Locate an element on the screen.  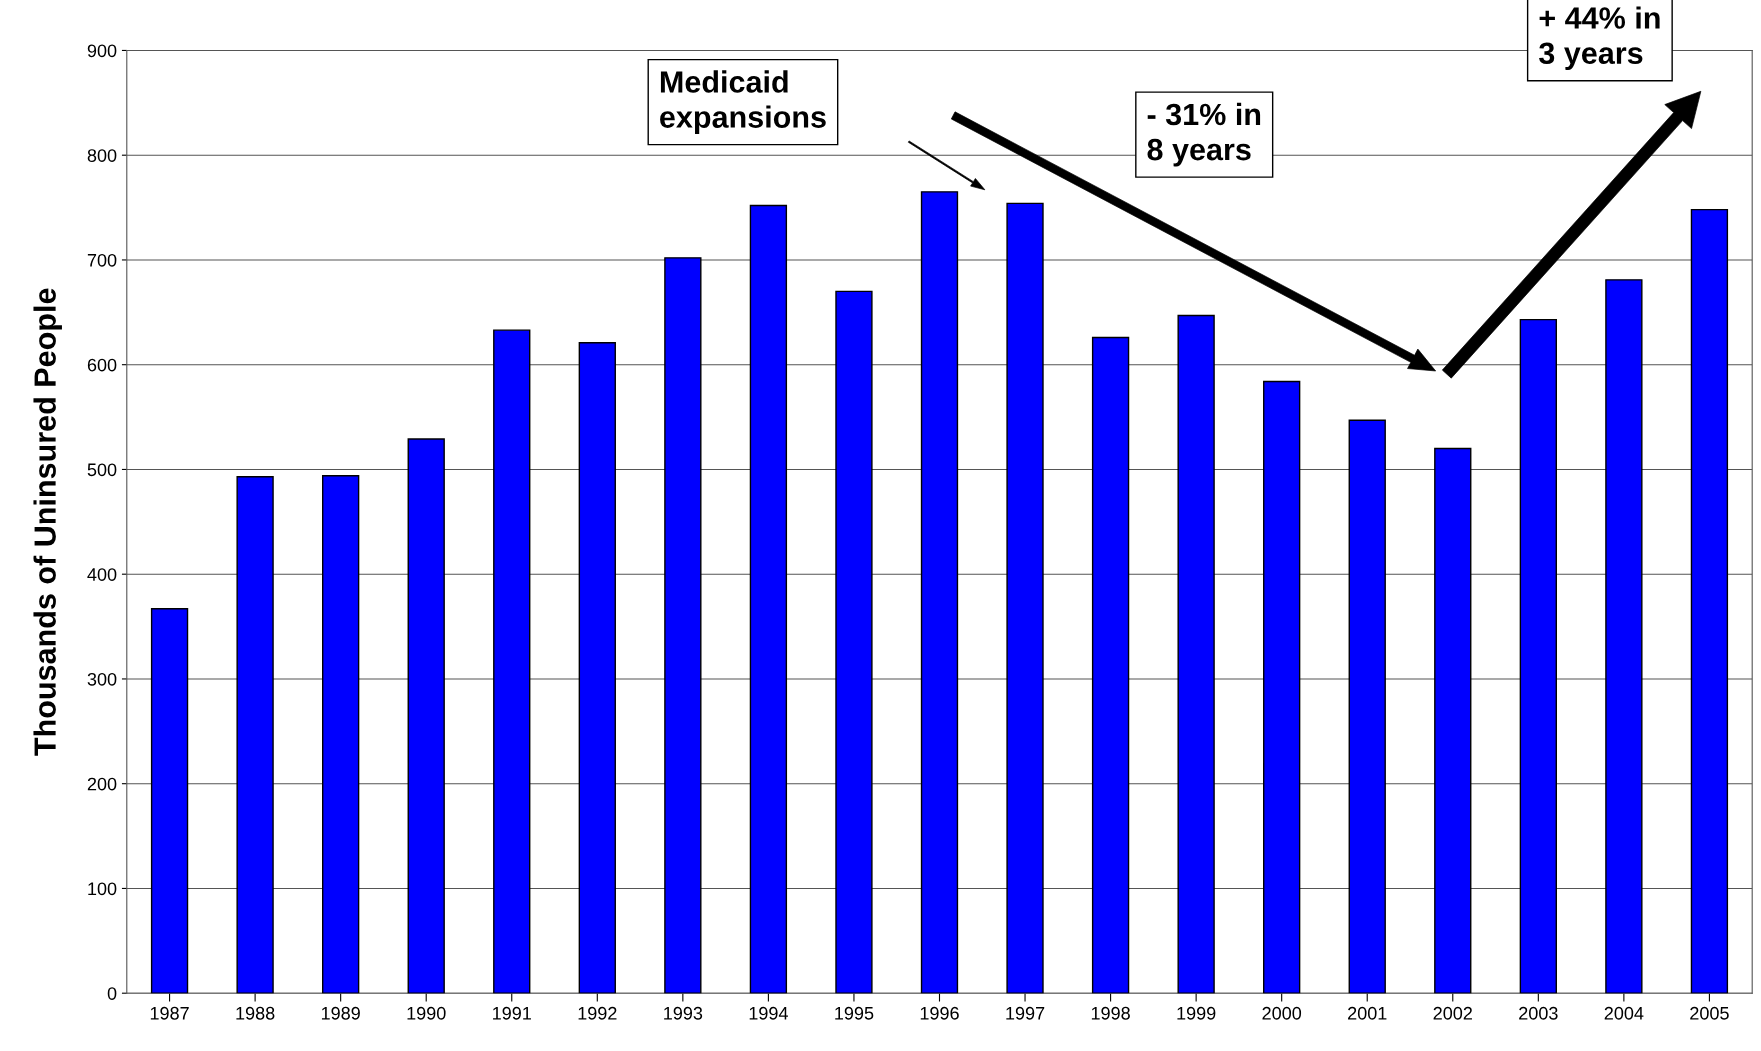
x-tick-label: 1994 is located at coordinates (768, 1013).